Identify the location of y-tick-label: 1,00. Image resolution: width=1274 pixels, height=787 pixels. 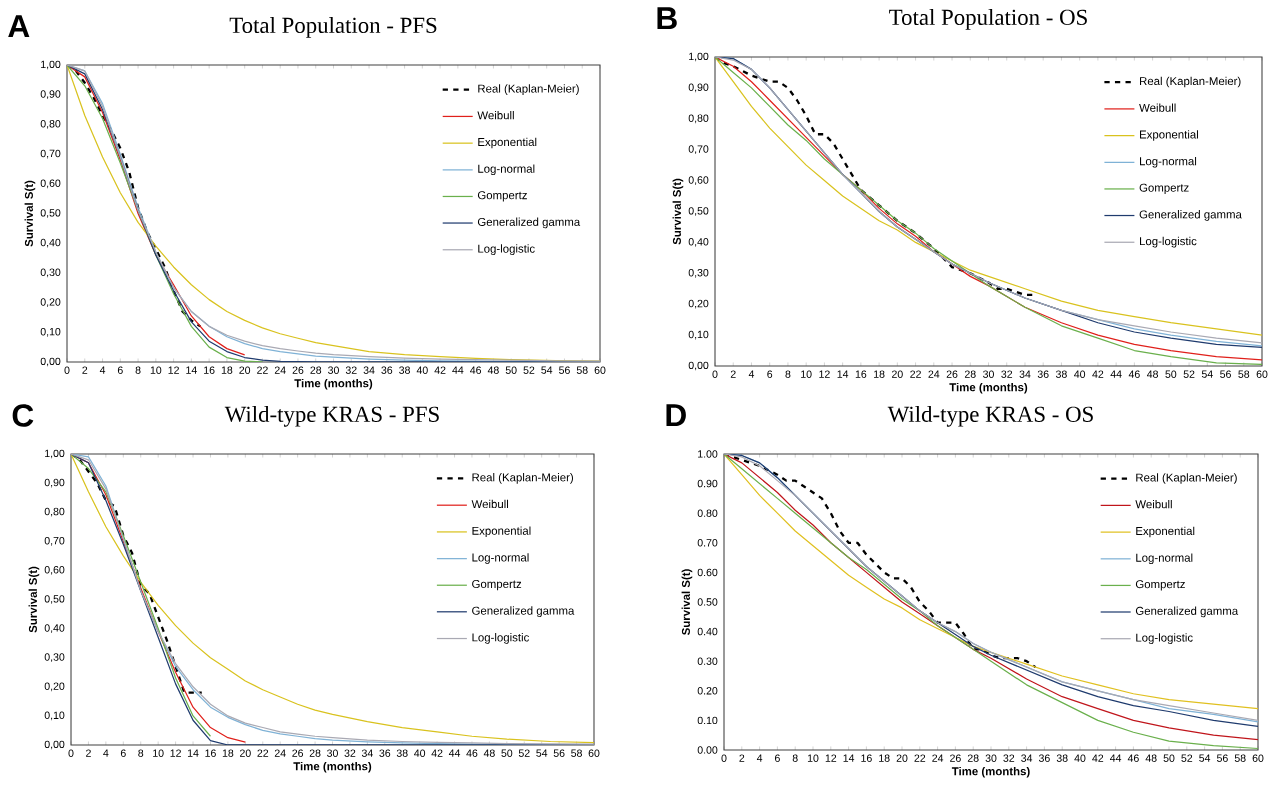
(51, 65).